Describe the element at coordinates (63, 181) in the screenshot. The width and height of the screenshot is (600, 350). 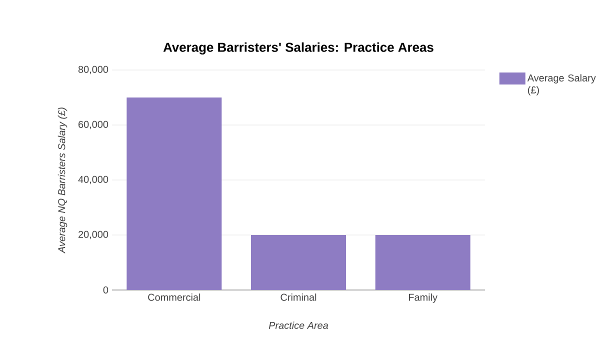
I see `y-axis-title: Average NQ Barristers Salary (£)` at that location.